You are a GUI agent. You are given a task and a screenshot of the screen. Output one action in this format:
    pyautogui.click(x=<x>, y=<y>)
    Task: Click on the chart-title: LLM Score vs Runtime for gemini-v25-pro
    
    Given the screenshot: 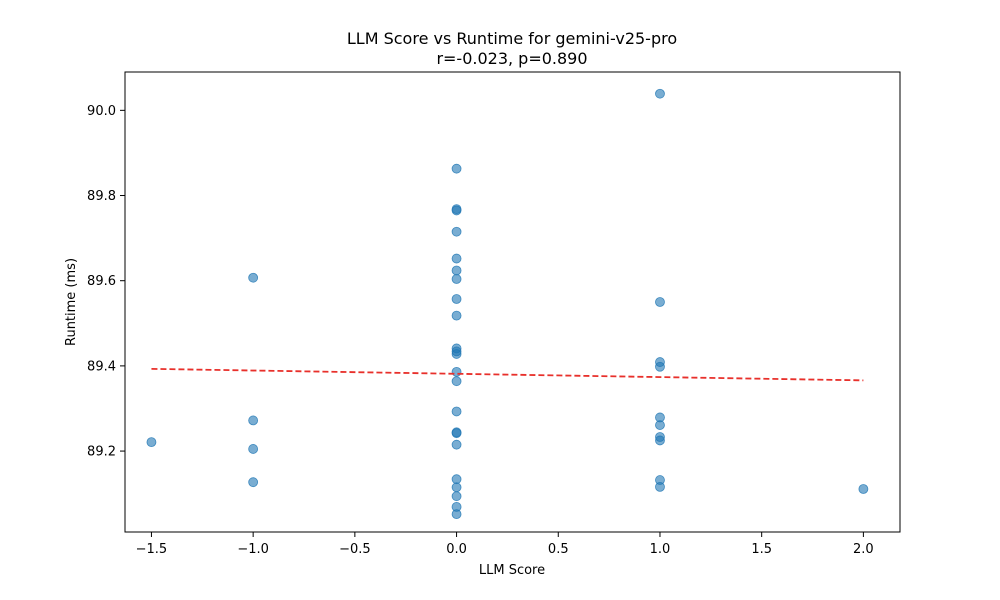 What is the action you would take?
    pyautogui.click(x=512, y=38)
    